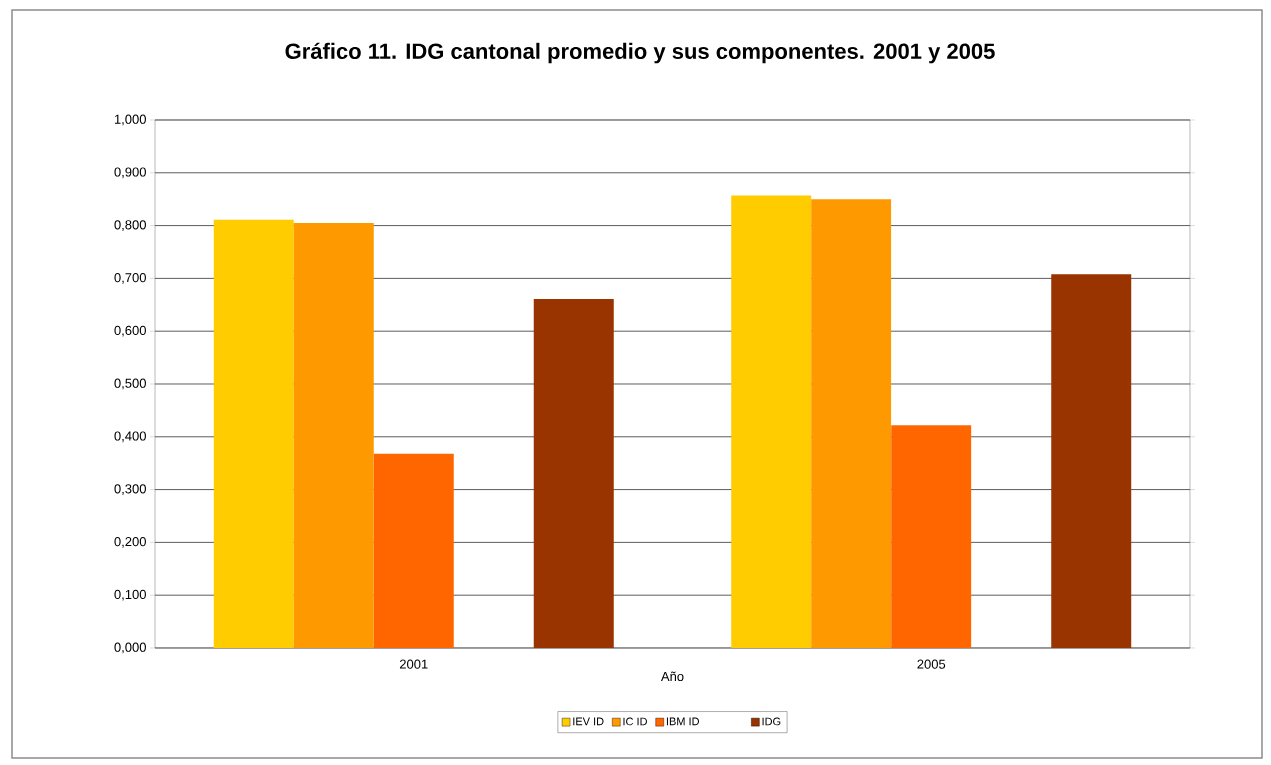 This screenshot has height=765, width=1271. Describe the element at coordinates (130, 489) in the screenshot. I see `y-tick-label: 0,300` at that location.